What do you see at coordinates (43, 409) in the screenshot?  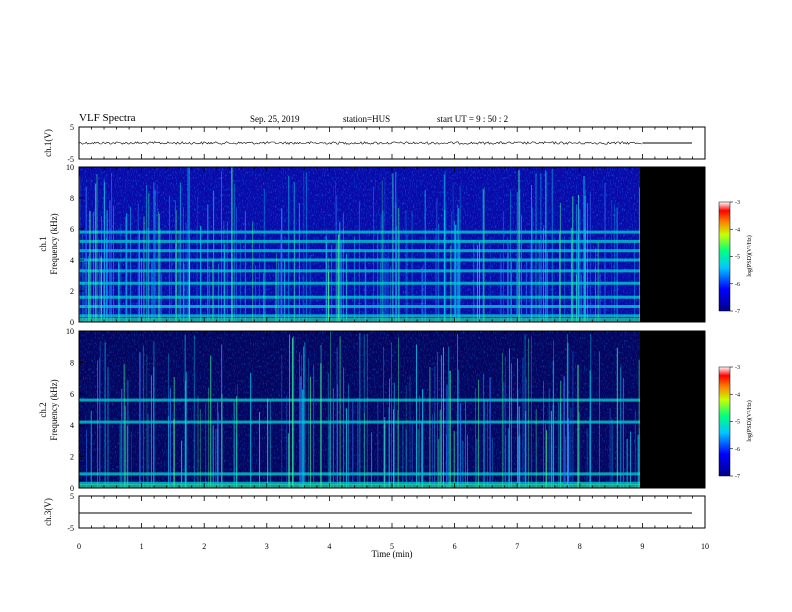 I see `ch2-spectrogram-channel-label: ch.2` at bounding box center [43, 409].